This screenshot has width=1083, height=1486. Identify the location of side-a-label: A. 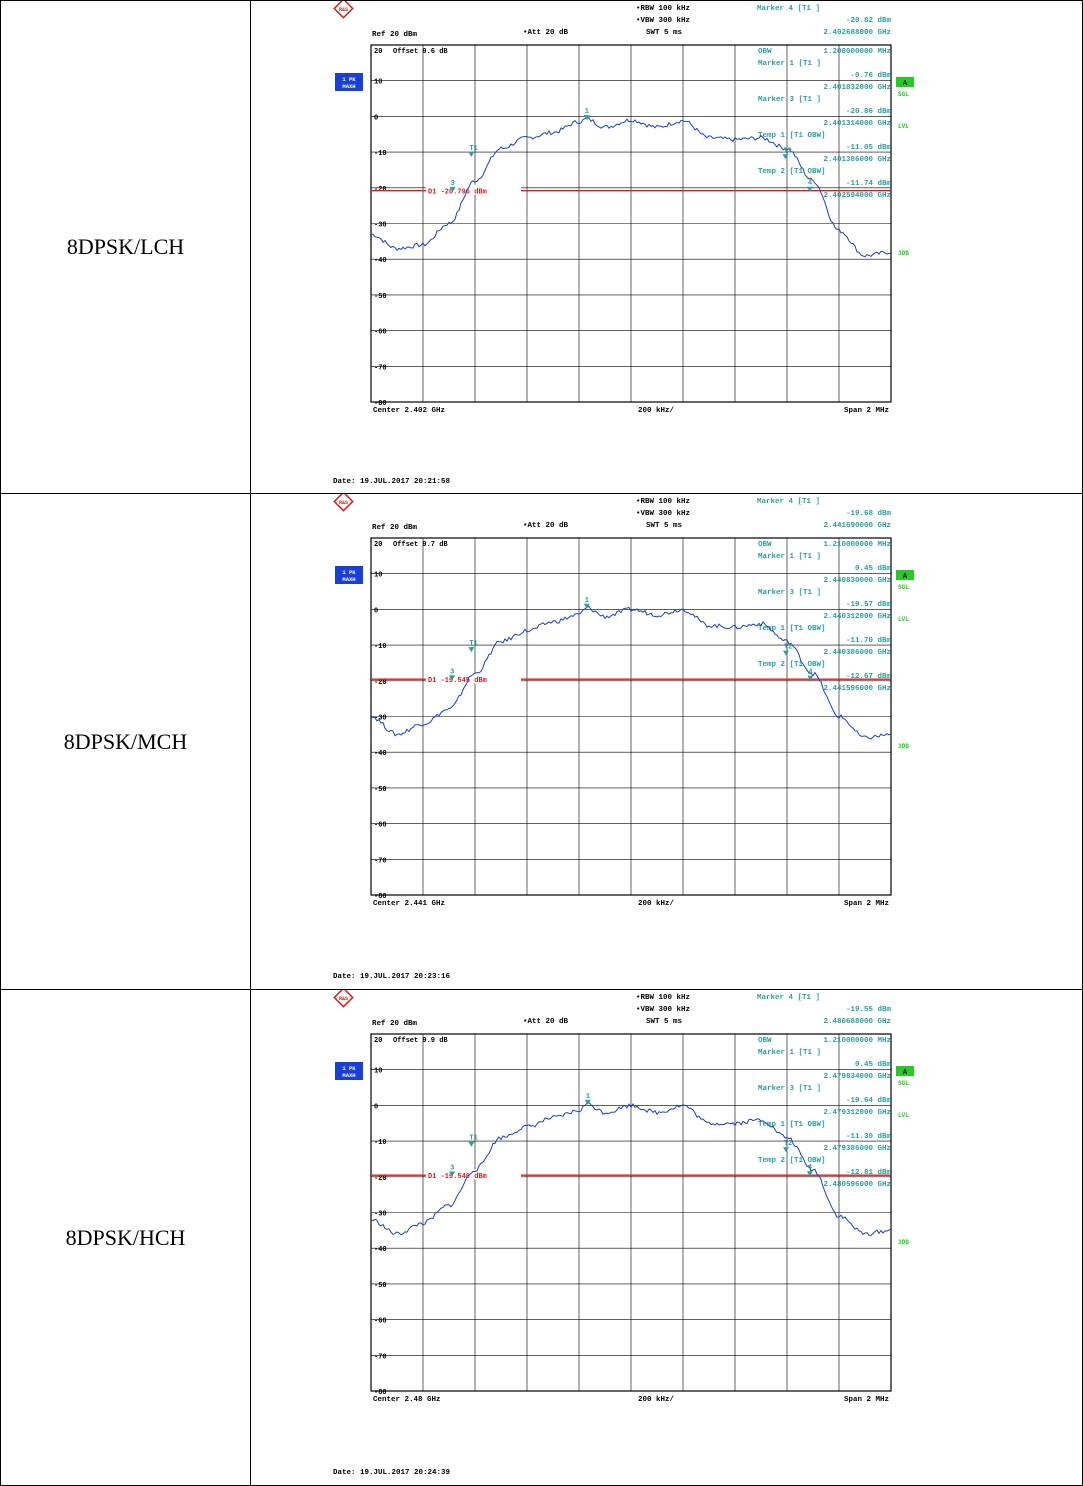
(905, 1073).